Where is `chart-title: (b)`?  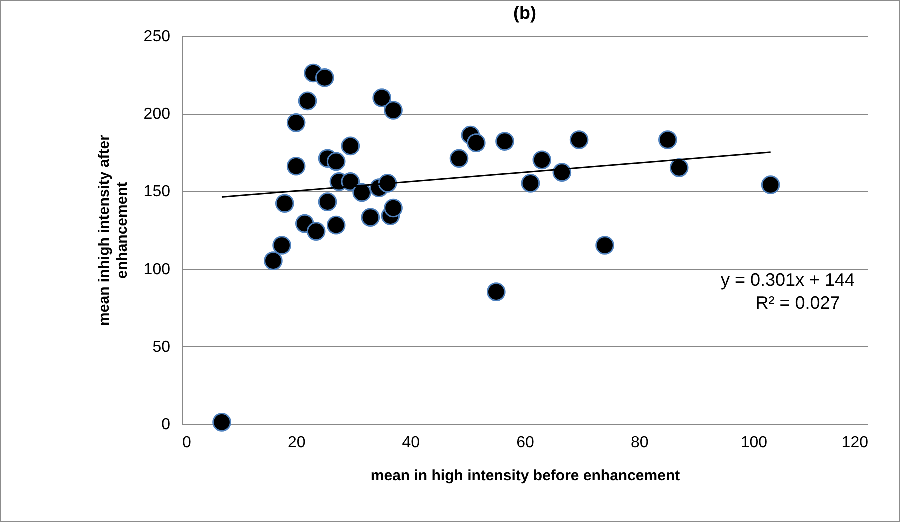
chart-title: (b) is located at coordinates (525, 13).